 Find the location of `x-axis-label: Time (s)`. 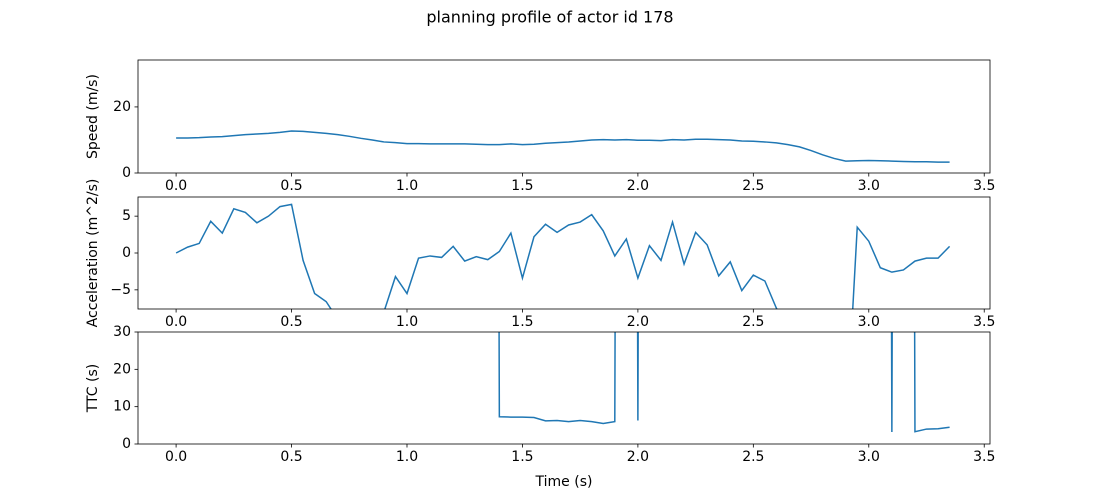

x-axis-label: Time (s) is located at coordinates (564, 482).